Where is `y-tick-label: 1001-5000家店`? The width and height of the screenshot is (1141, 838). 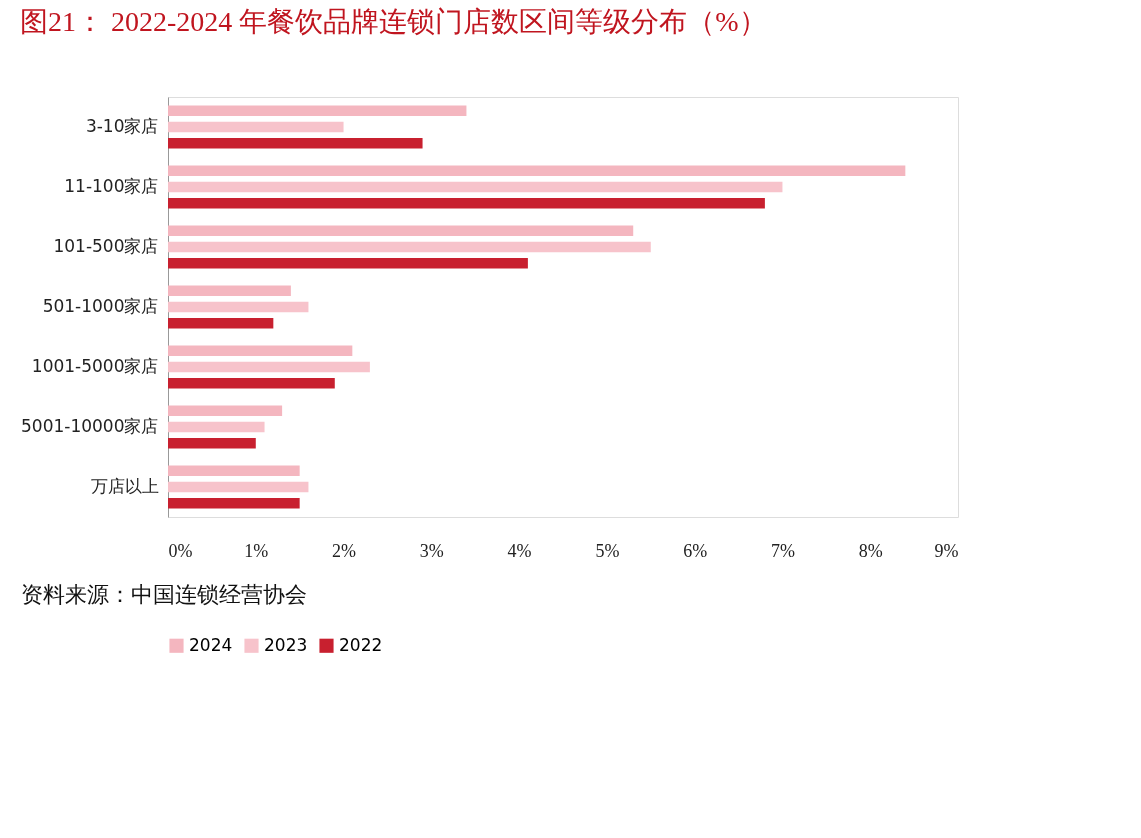 y-tick-label: 1001-5000家店 is located at coordinates (95, 366).